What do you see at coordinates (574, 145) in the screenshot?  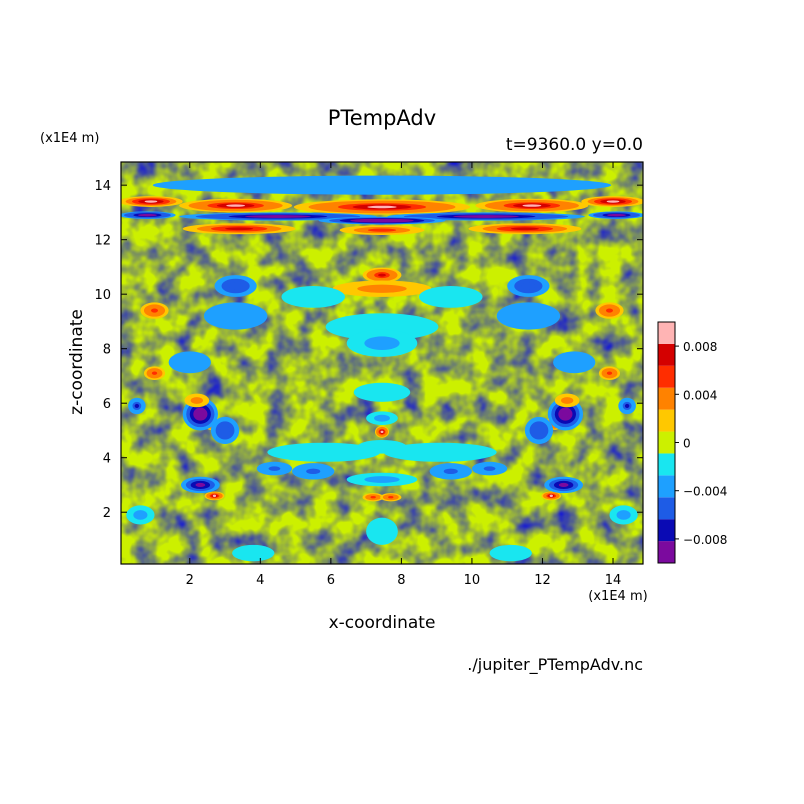 I see `chart-subtitle: t=9360.0 y=0.0` at bounding box center [574, 145].